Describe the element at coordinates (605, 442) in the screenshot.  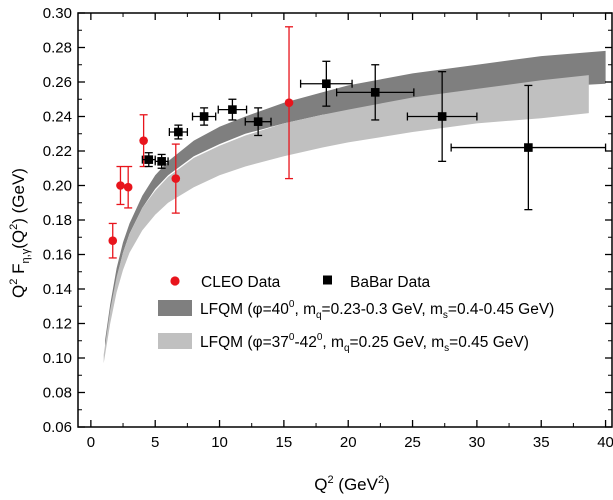
I see `x-tick-label: 40` at that location.